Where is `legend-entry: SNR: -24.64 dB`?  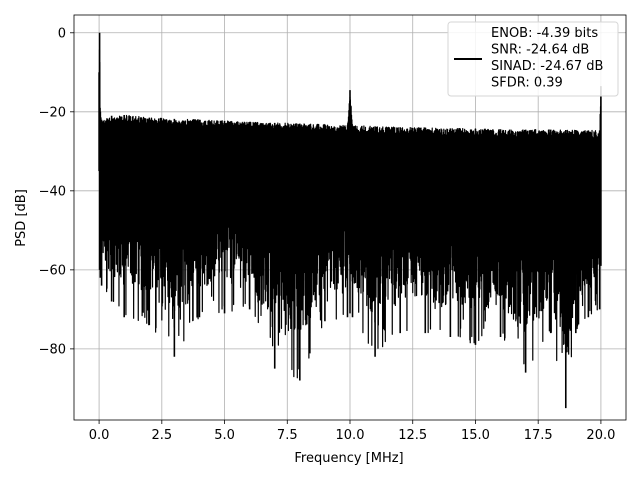 legend-entry: SNR: -24.64 dB is located at coordinates (540, 50).